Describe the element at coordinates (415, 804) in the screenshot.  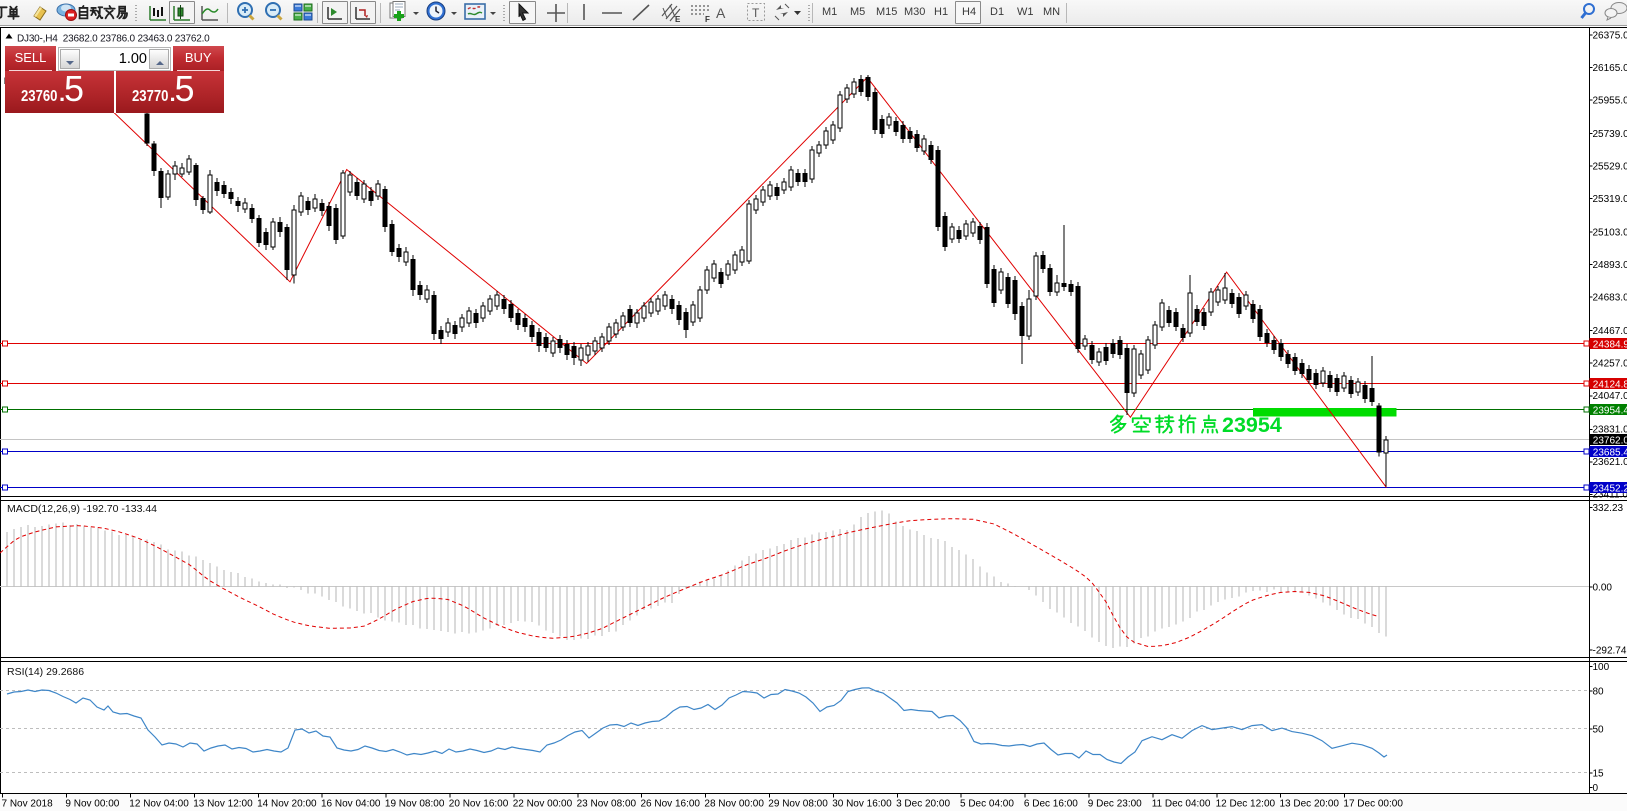
I see `svg-text: 19 Nov 08:00` at that location.